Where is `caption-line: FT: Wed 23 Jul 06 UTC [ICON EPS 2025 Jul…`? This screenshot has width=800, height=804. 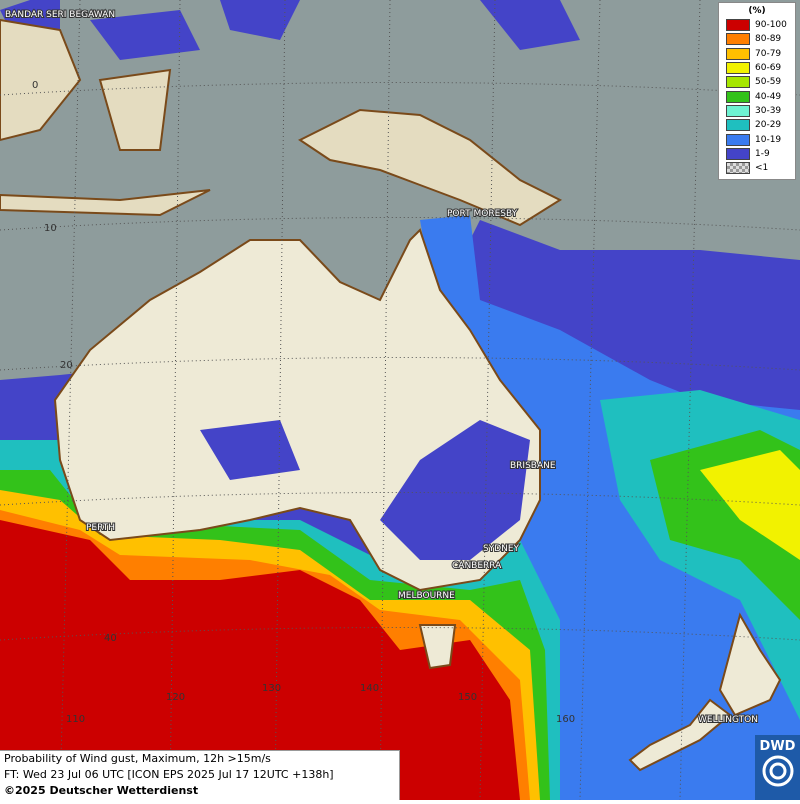
caption-line: FT: Wed 23 Jul 06 UTC [ICON EPS 2025 Jul… is located at coordinates (169, 774).